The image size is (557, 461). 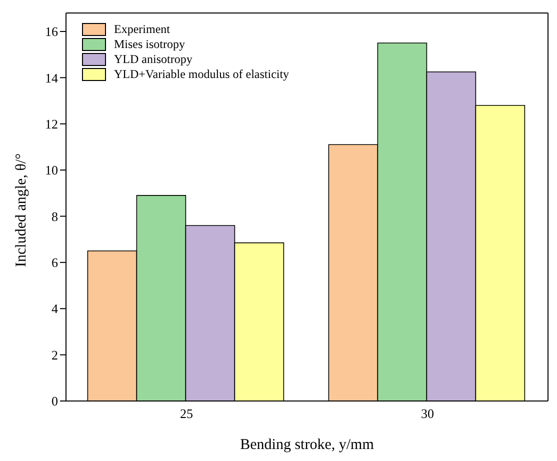 What do you see at coordinates (186, 414) in the screenshot?
I see `x-tick-label: 25` at bounding box center [186, 414].